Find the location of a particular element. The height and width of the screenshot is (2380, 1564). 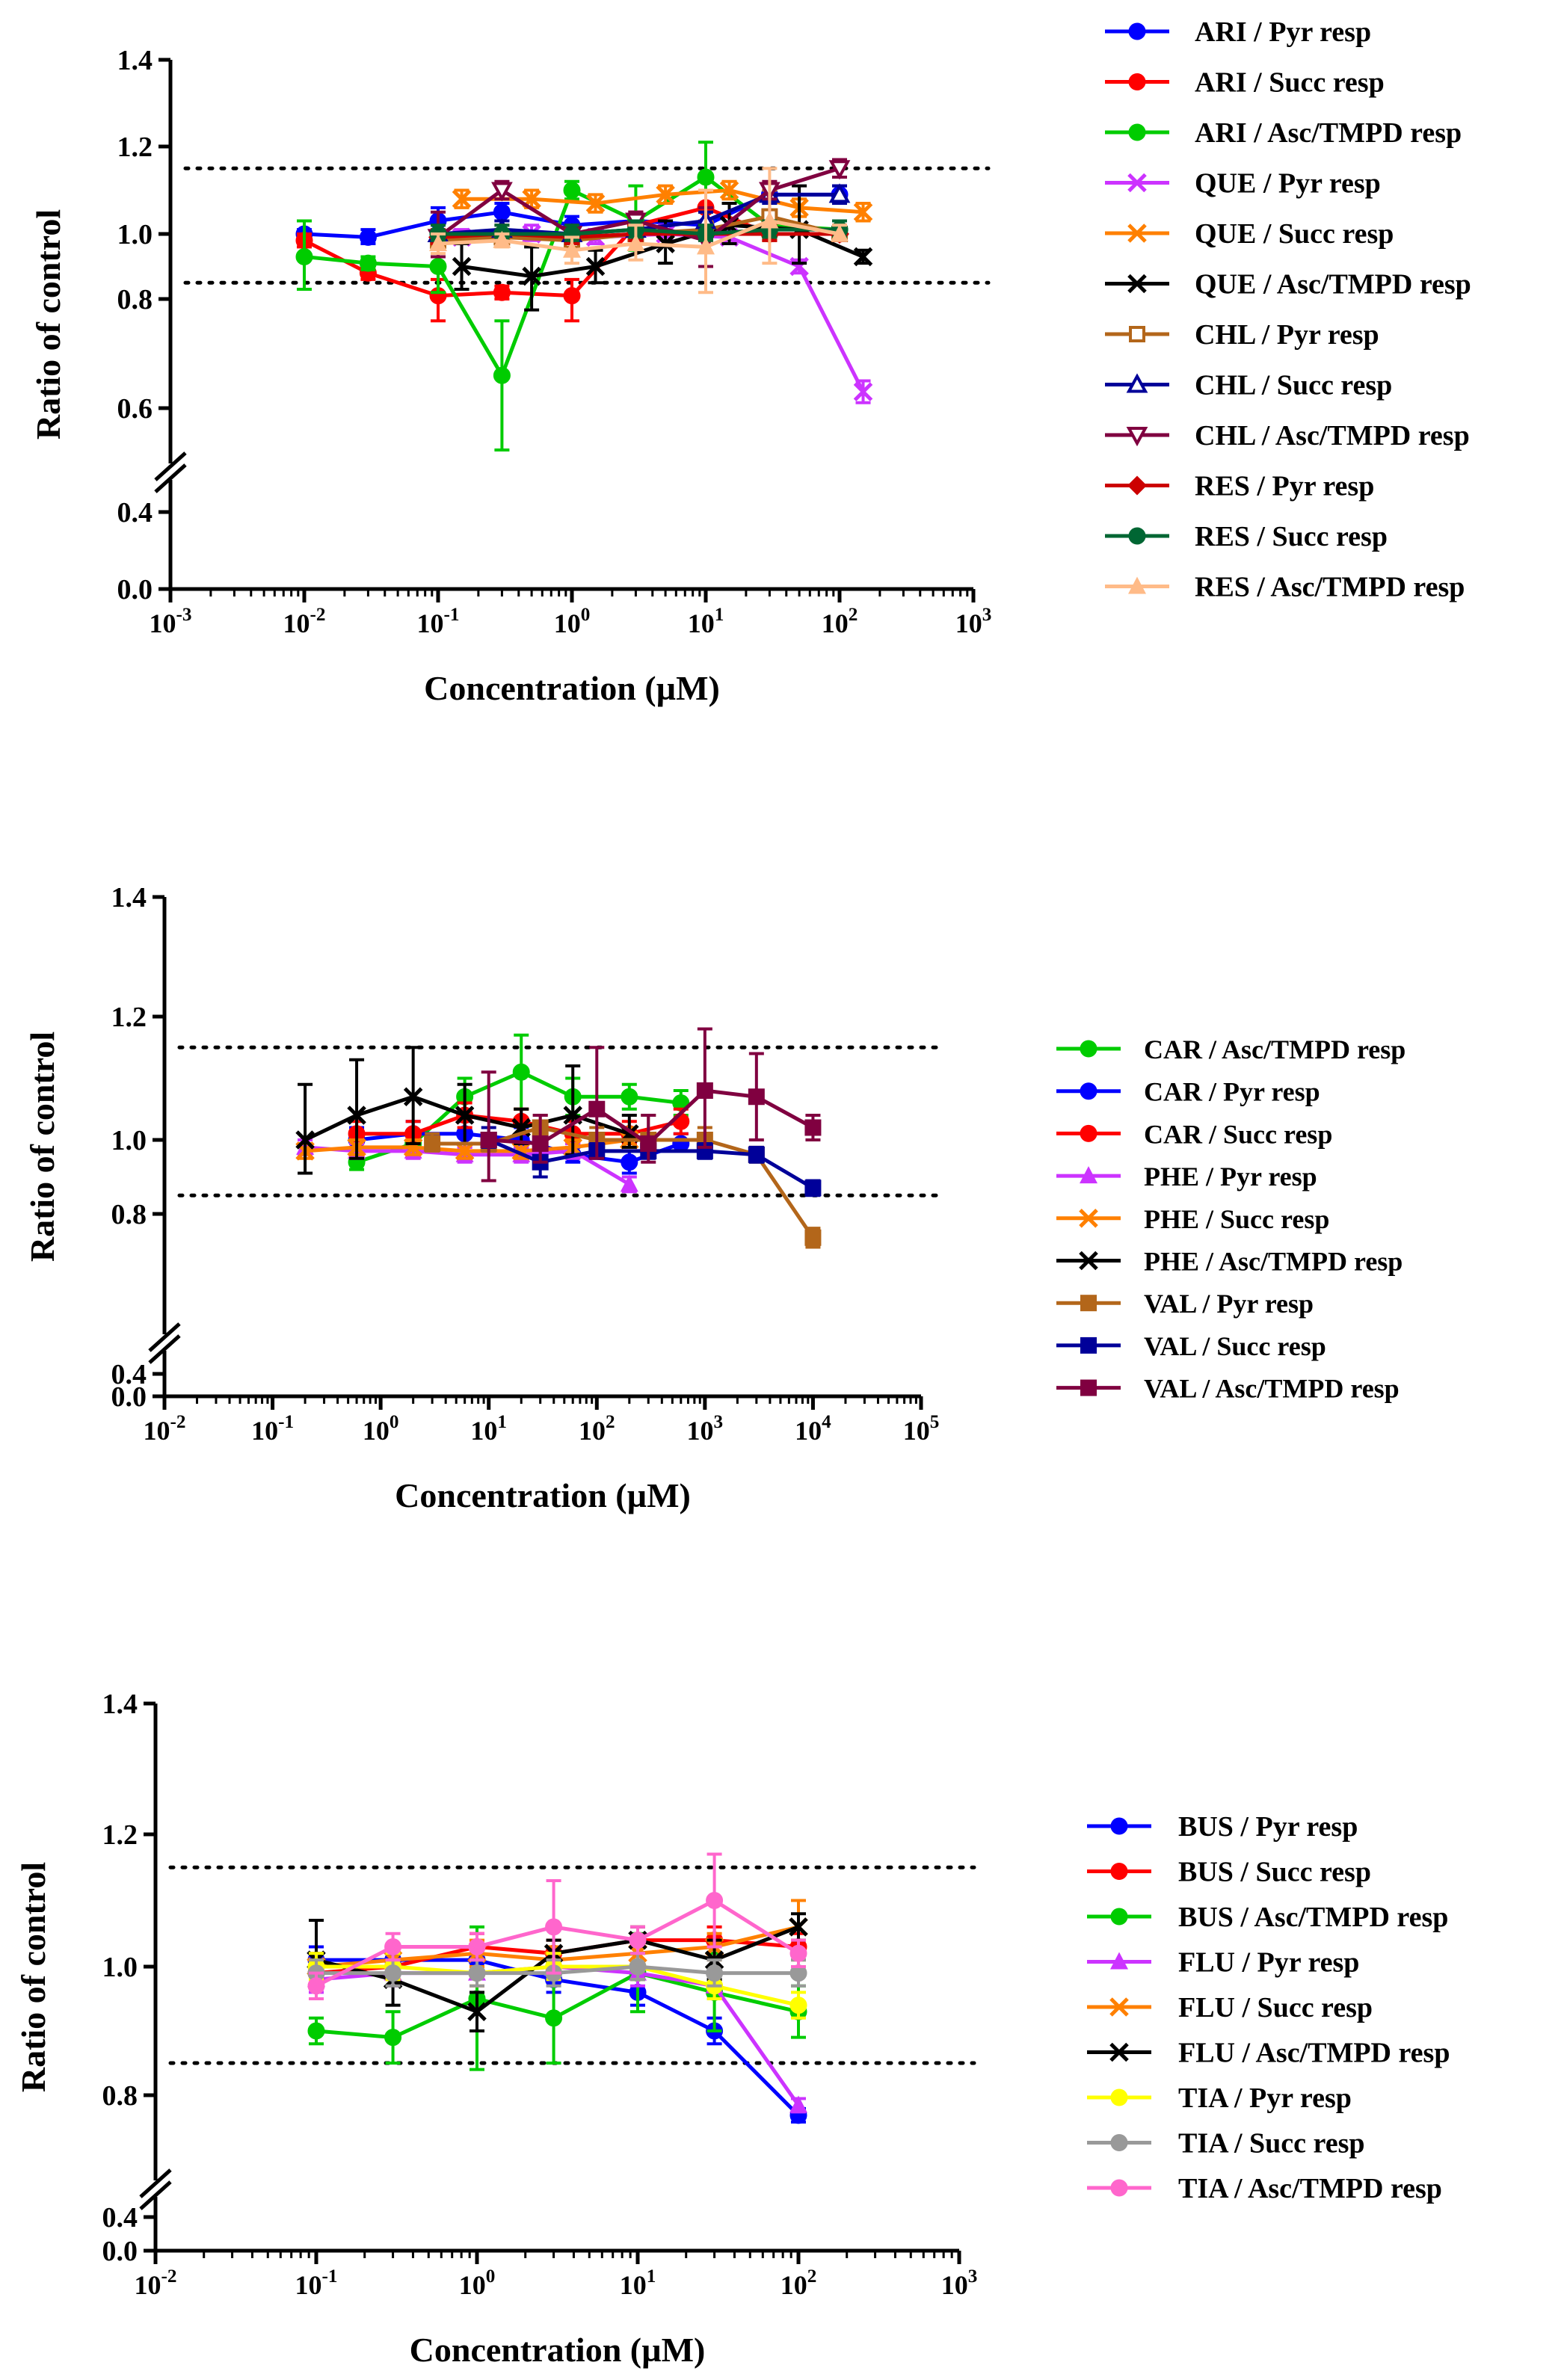

legend-label: CAR / Succ resp is located at coordinates (1238, 1134).